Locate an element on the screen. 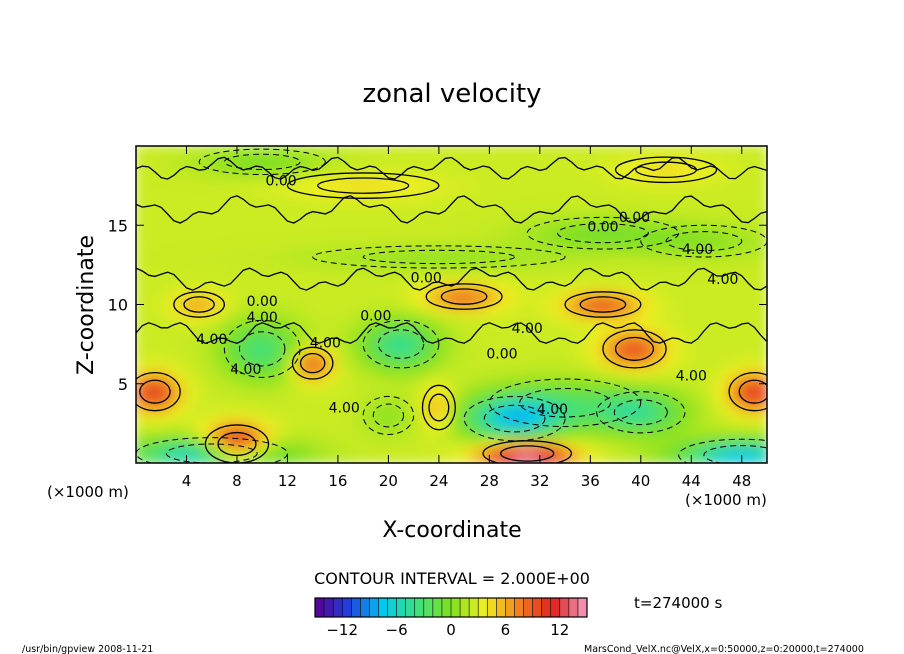  footer-left: /usr/bin/gpview 2008-11-21 is located at coordinates (87, 649).